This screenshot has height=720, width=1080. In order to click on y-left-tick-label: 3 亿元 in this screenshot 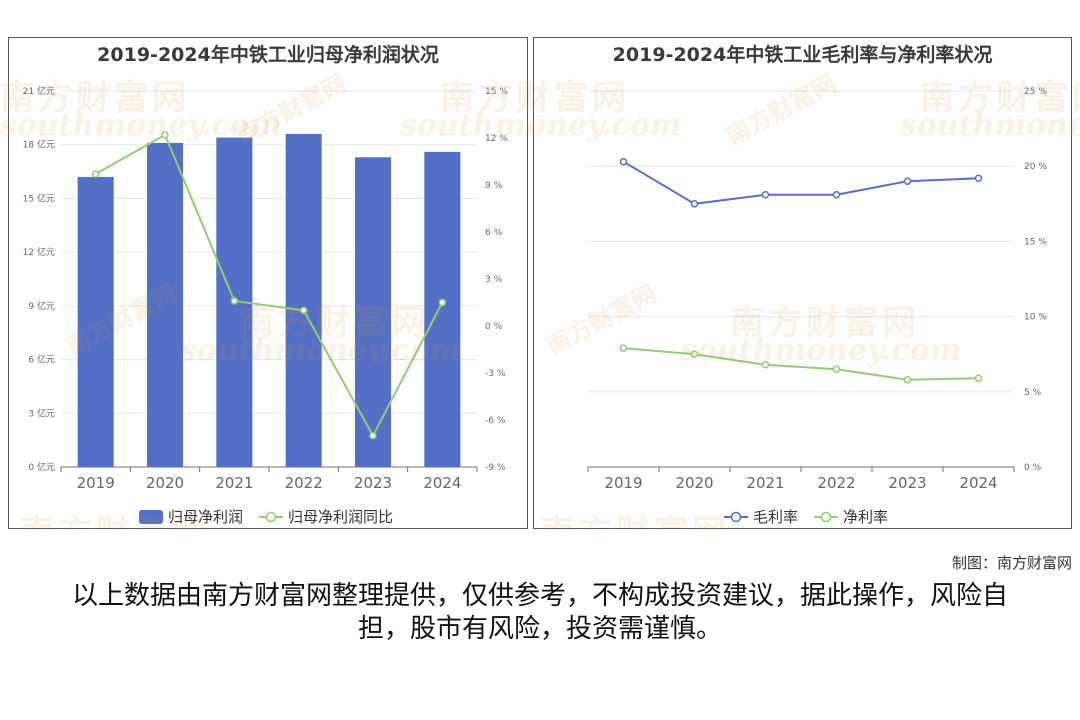, I will do `click(41, 413)`.